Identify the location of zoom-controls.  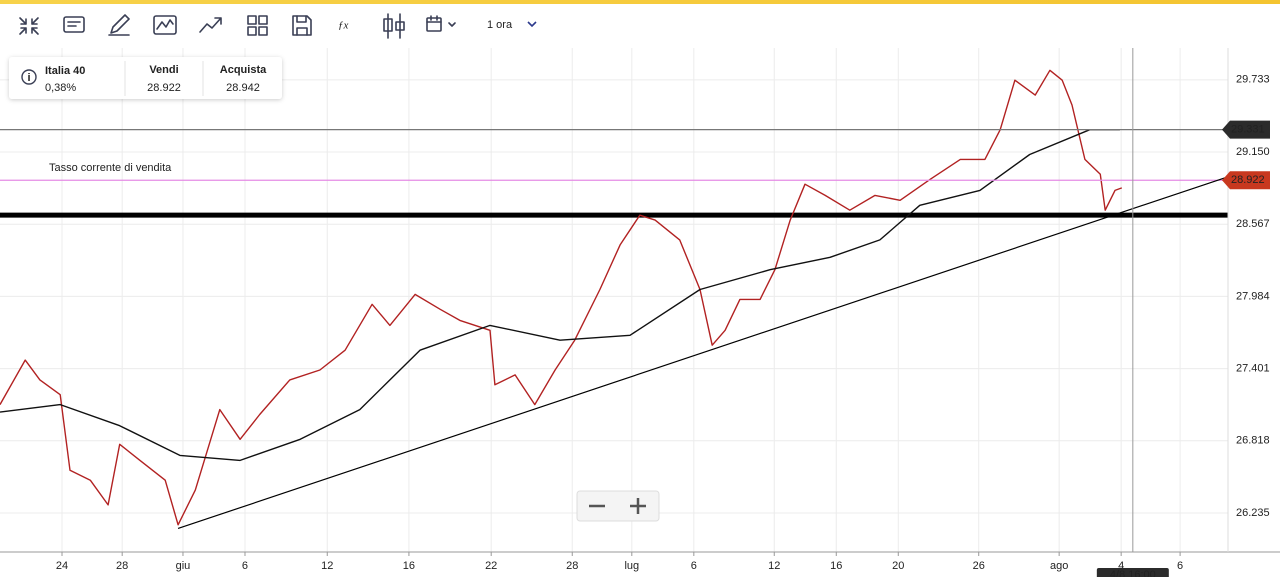
(618, 506).